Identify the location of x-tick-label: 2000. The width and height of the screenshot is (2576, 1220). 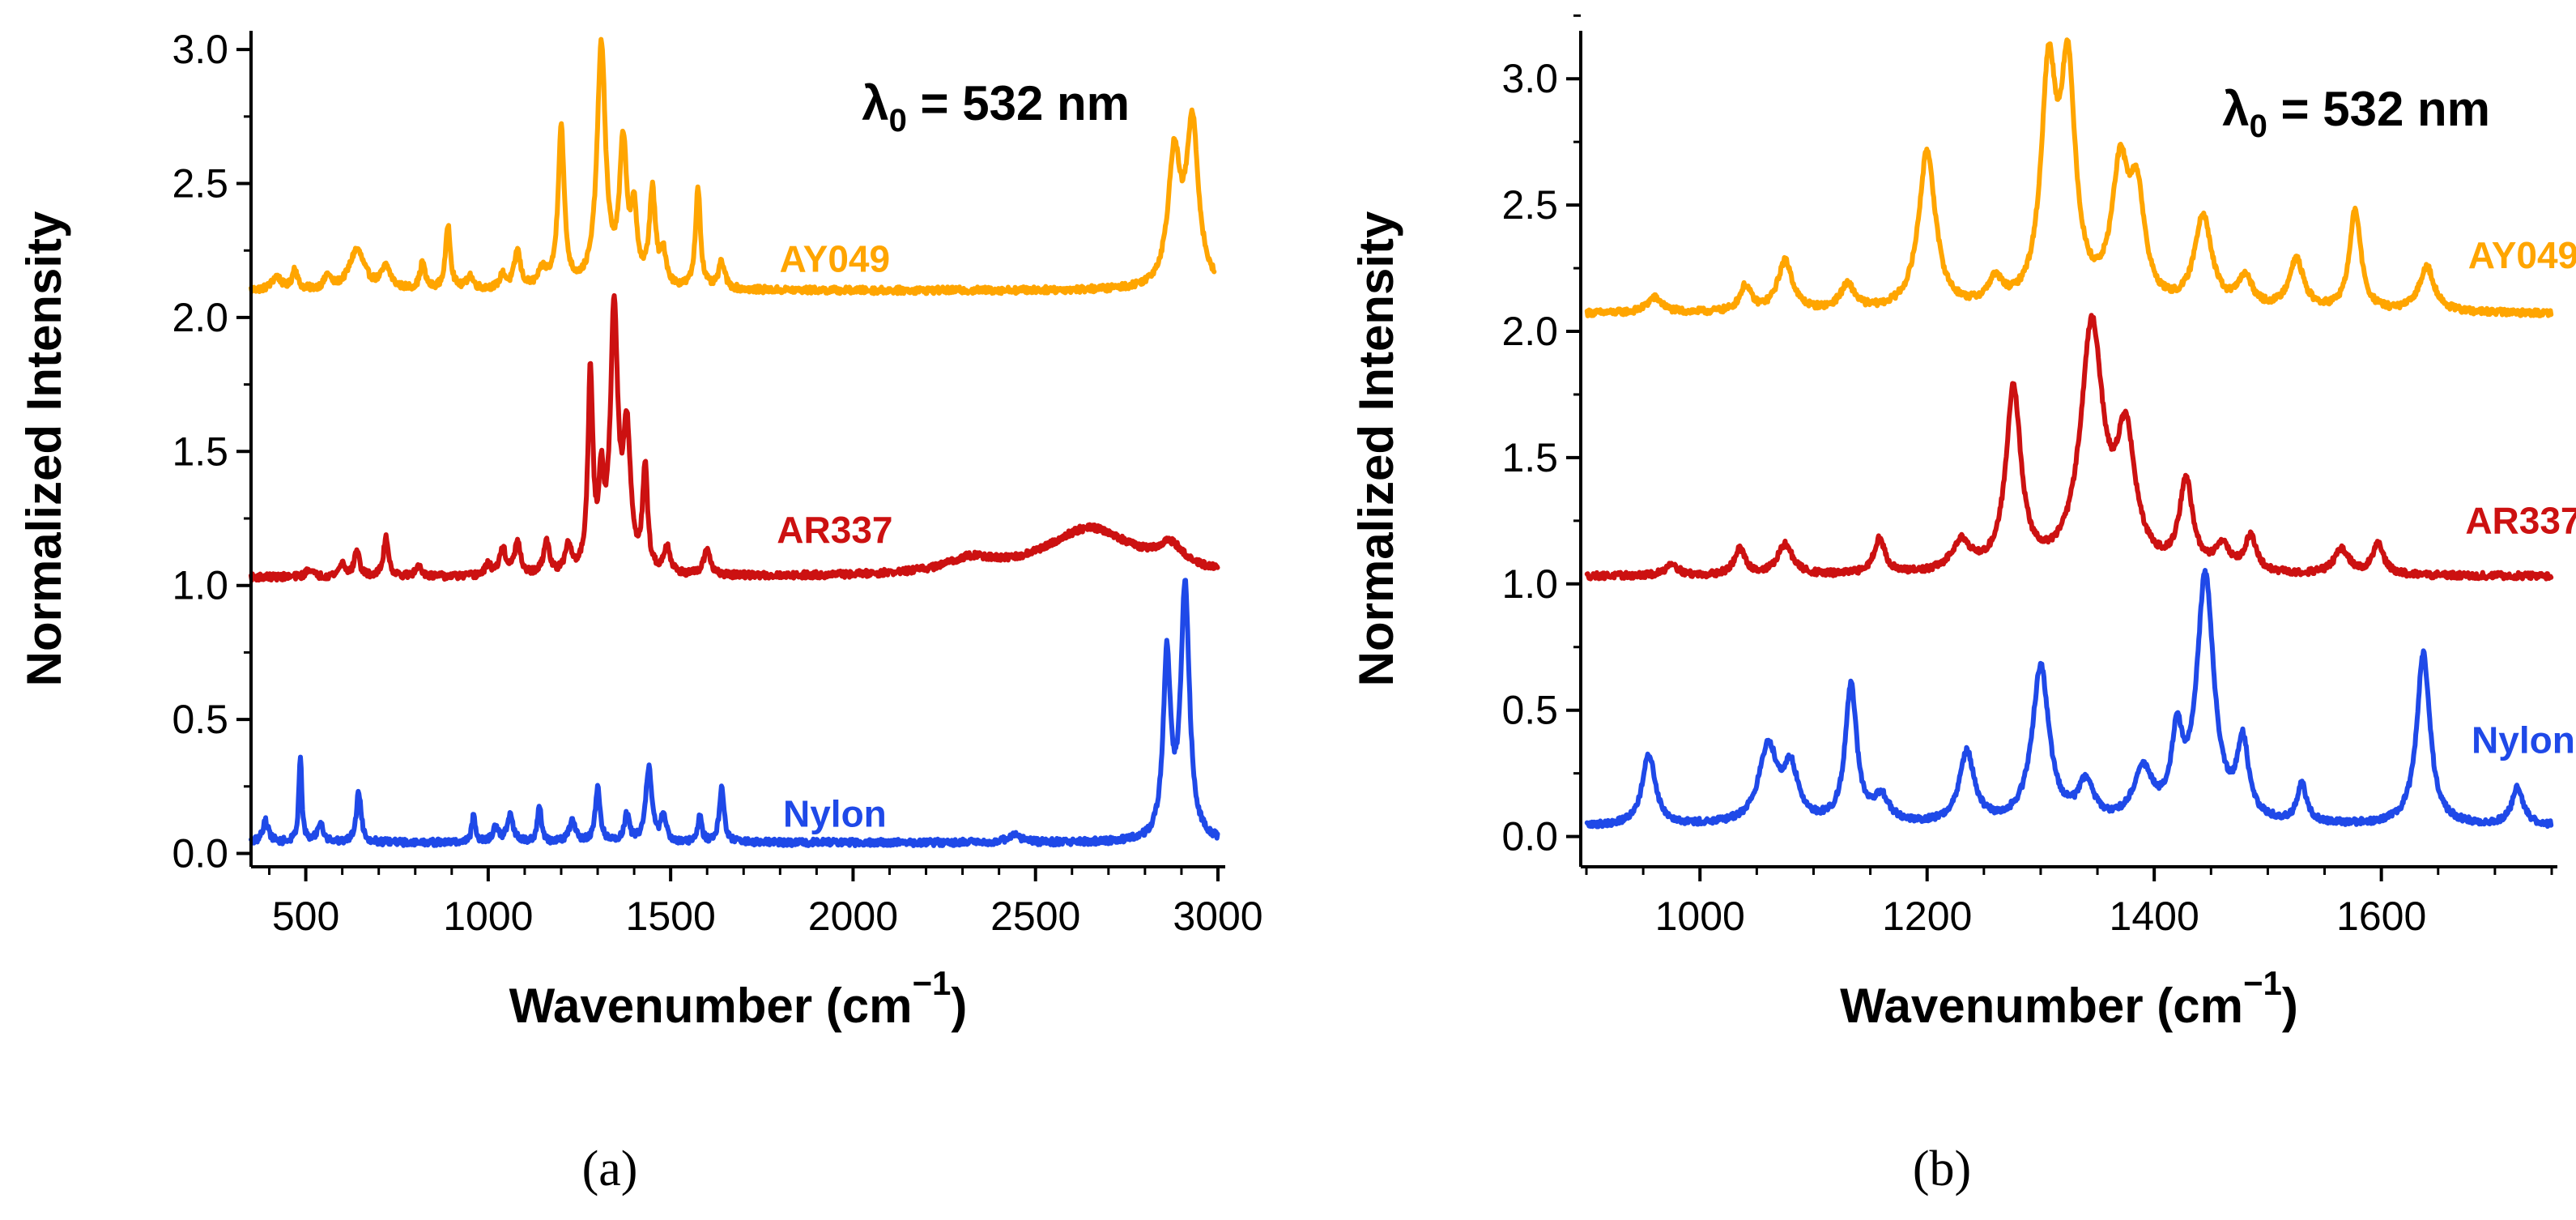
(853, 916).